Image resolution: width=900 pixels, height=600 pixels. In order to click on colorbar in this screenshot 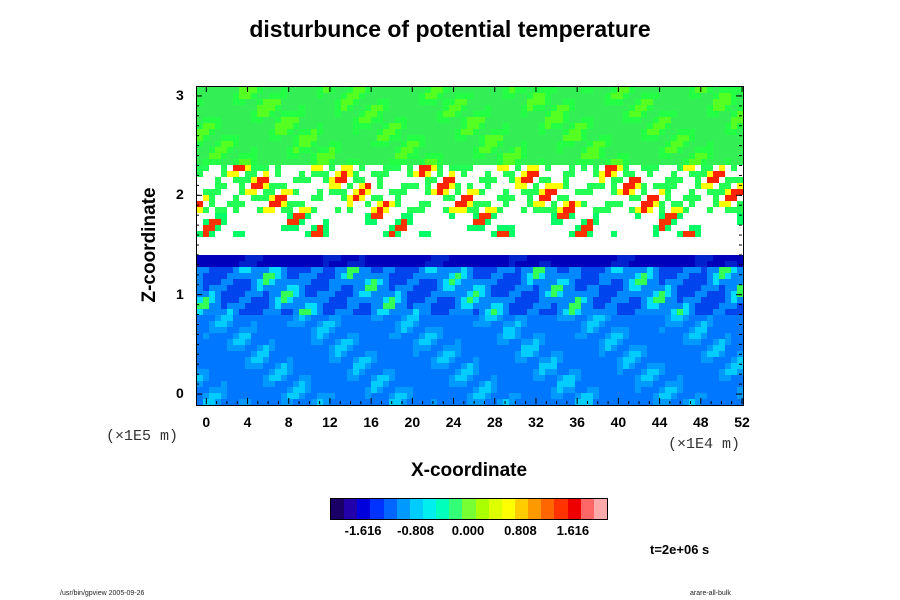, I will do `click(469, 509)`.